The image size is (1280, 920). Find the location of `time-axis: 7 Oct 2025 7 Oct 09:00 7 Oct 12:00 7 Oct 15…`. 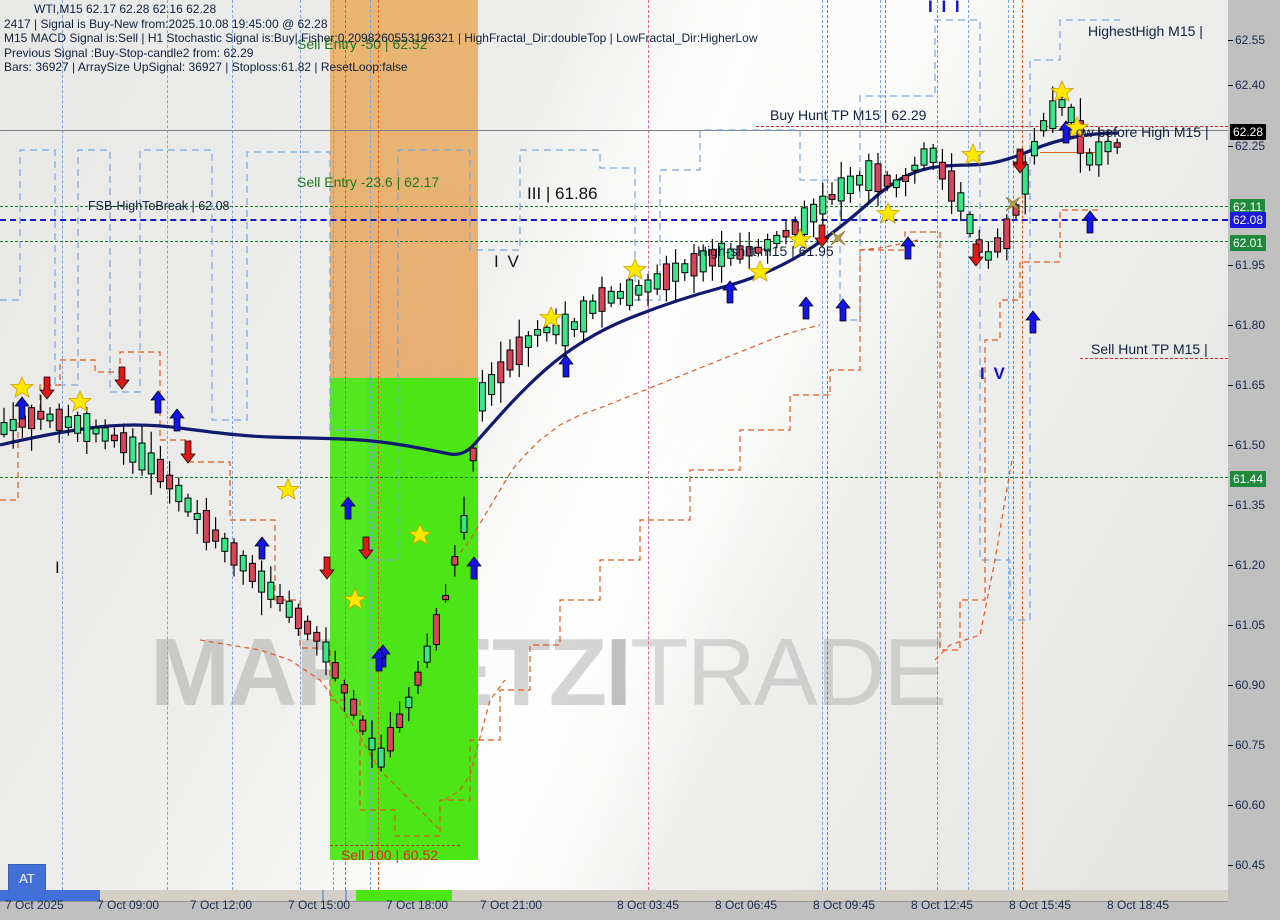

time-axis: 7 Oct 2025 7 Oct 09:00 7 Oct 12:00 7 Oct 15… is located at coordinates (640, 905).